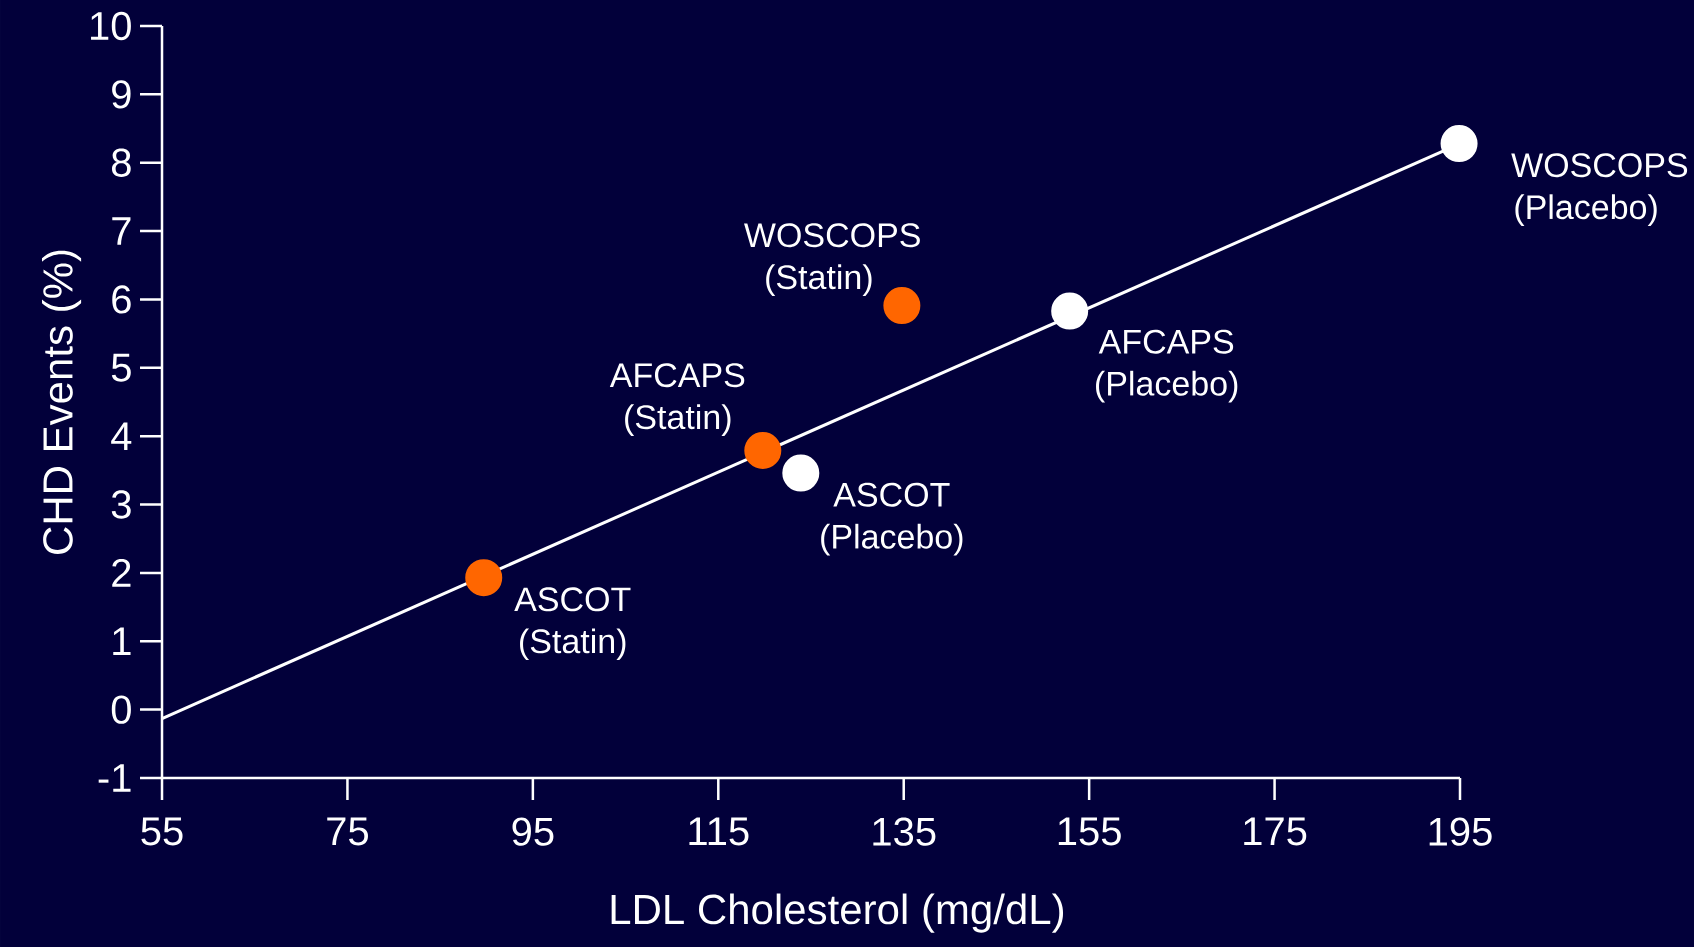 Image resolution: width=1694 pixels, height=947 pixels. What do you see at coordinates (904, 831) in the screenshot?
I see `x-tick-label: 135` at bounding box center [904, 831].